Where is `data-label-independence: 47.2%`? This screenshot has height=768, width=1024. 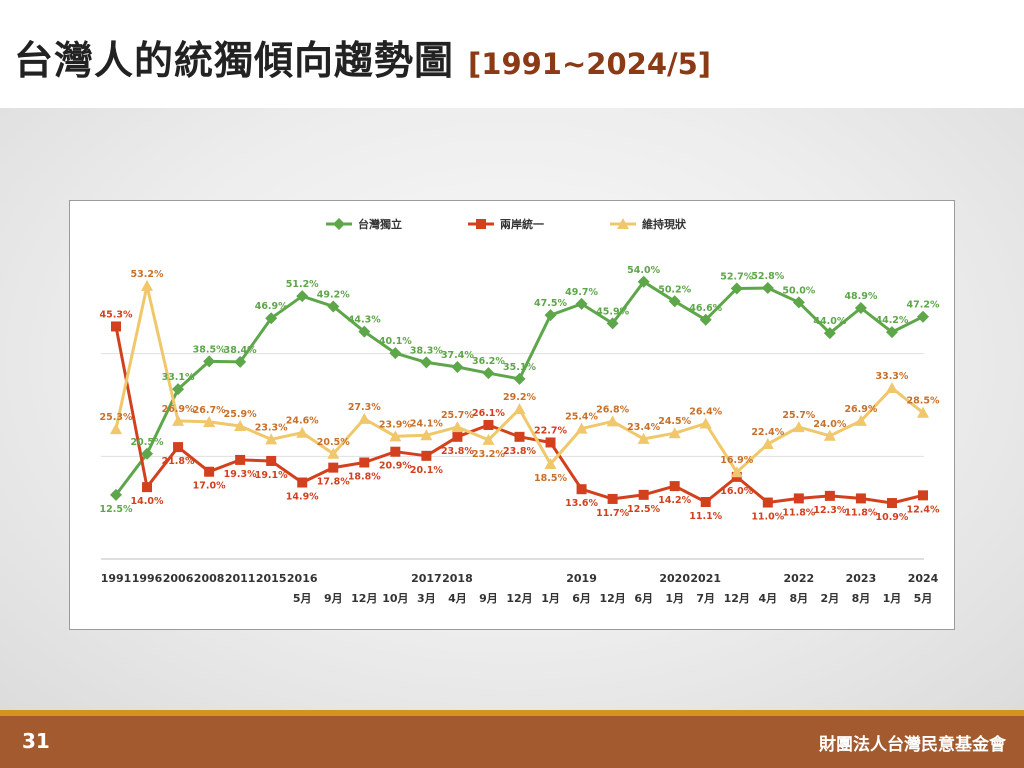
data-label-independence: 47.2% is located at coordinates (923, 305).